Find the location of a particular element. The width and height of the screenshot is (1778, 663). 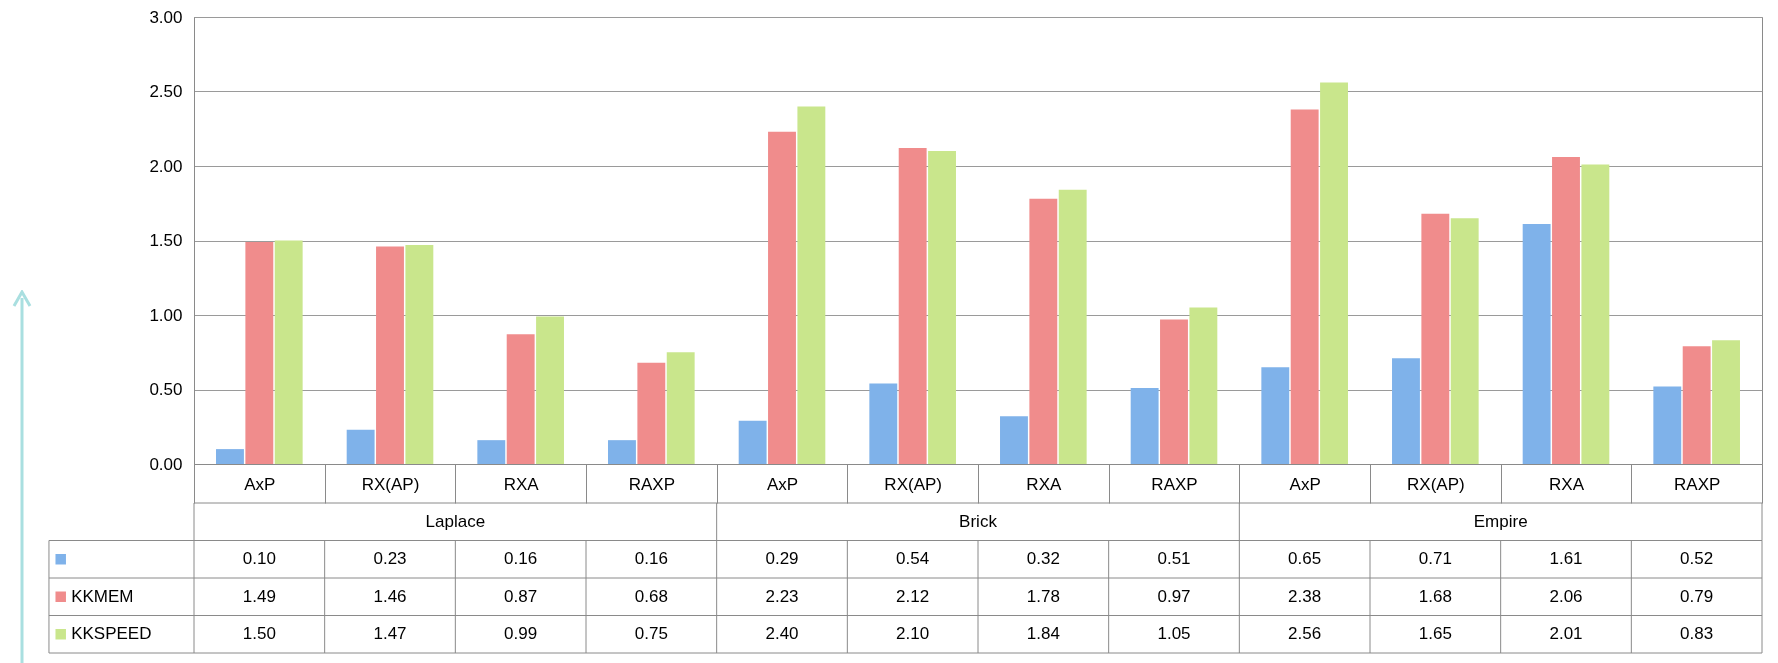

data-label: 0.71 is located at coordinates (1435, 559).